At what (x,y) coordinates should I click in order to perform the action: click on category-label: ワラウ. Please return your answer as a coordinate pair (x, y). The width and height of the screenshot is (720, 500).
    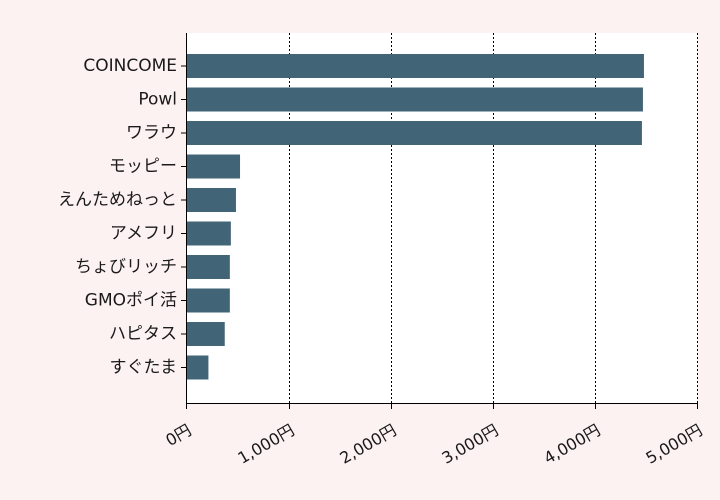
    Looking at the image, I should click on (151, 133).